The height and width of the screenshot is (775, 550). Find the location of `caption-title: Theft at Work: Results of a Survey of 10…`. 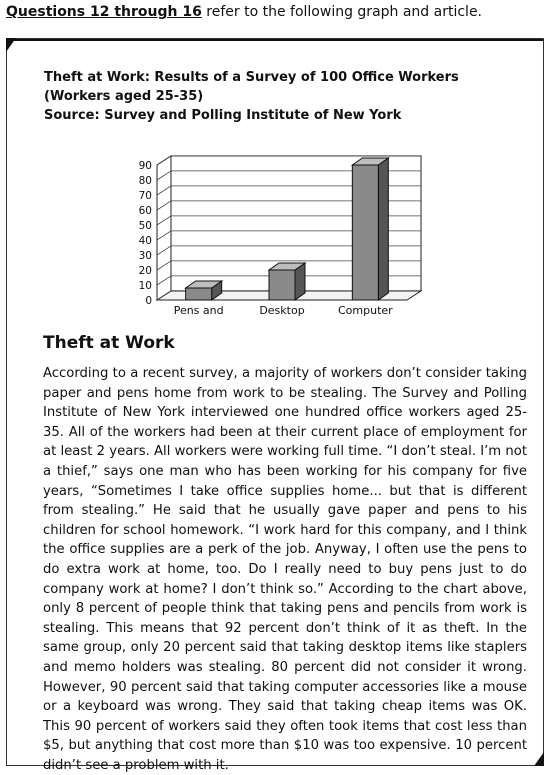

caption-title: Theft at Work: Results of a Survey of 10… is located at coordinates (251, 77).